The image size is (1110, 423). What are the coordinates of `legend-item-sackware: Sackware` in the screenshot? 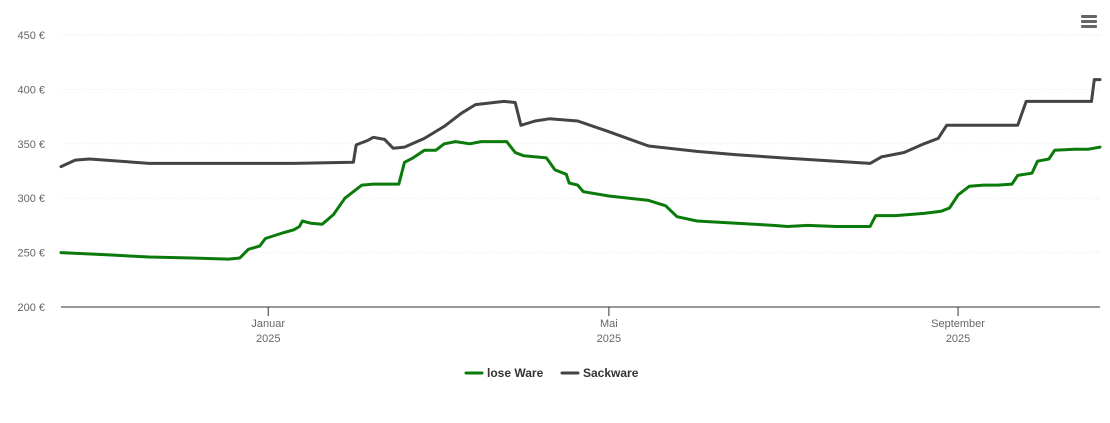 It's located at (599, 373).